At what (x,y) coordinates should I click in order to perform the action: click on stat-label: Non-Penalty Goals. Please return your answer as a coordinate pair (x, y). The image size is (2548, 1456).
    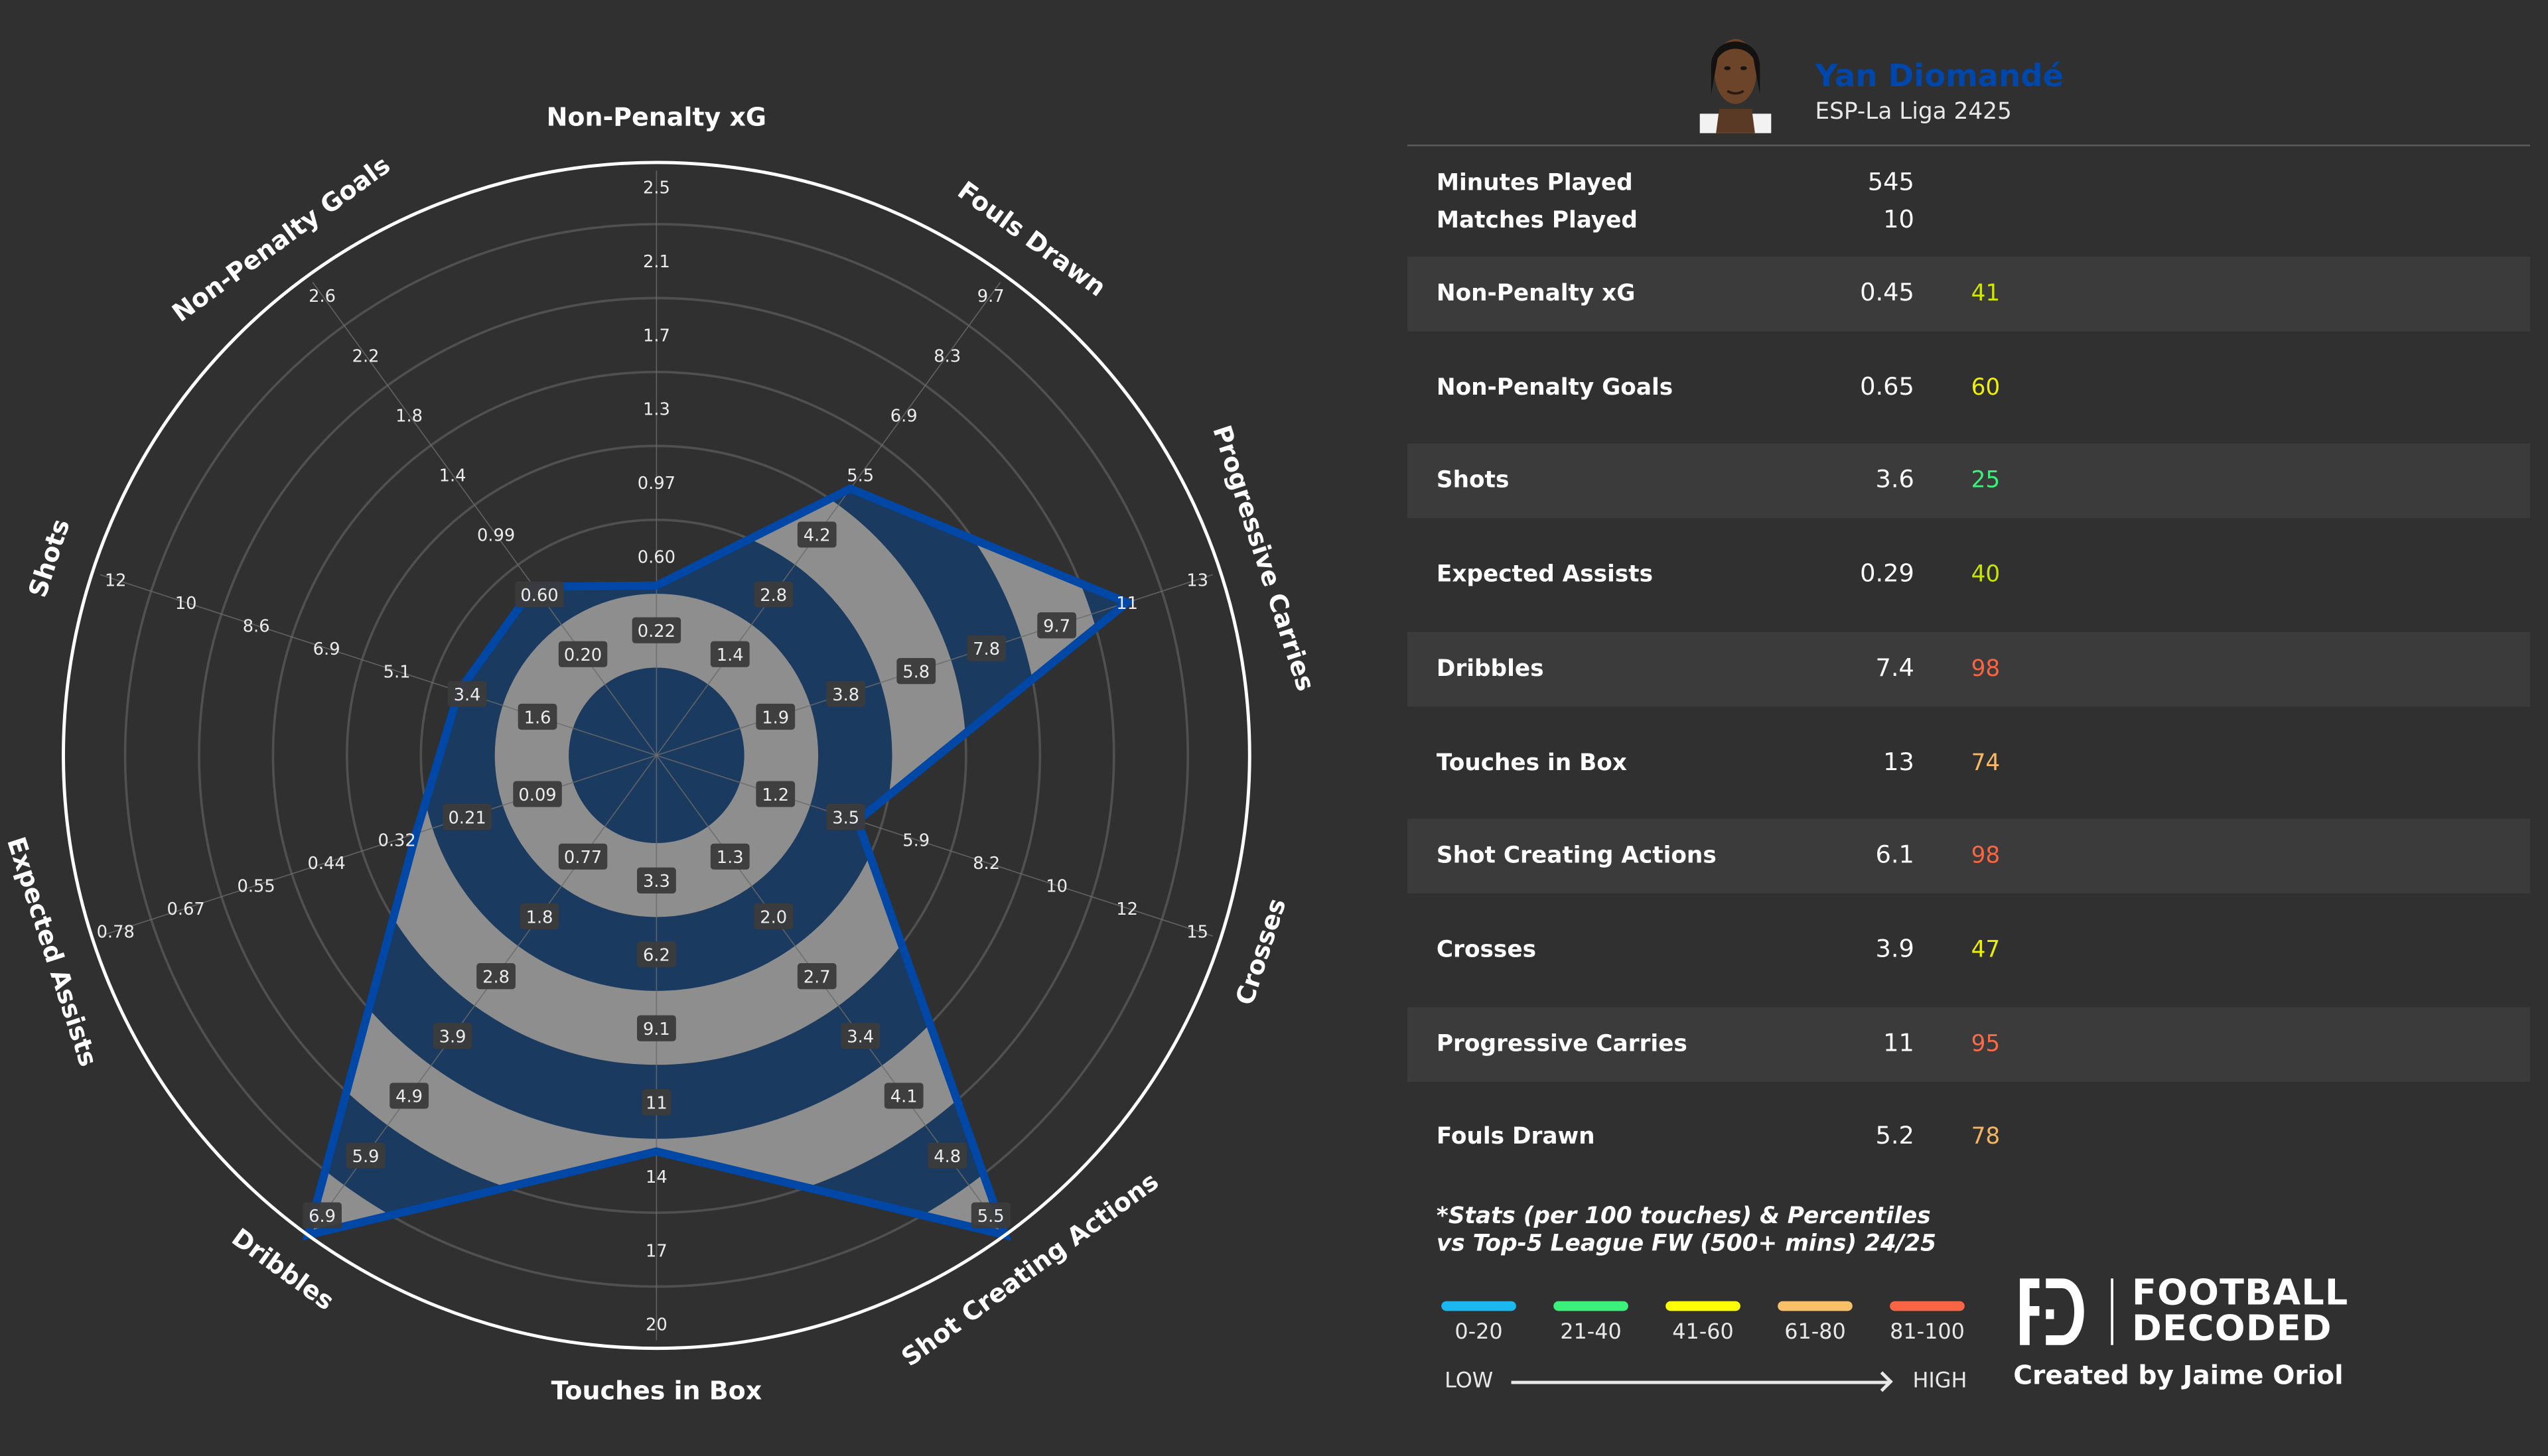
    Looking at the image, I should click on (1554, 387).